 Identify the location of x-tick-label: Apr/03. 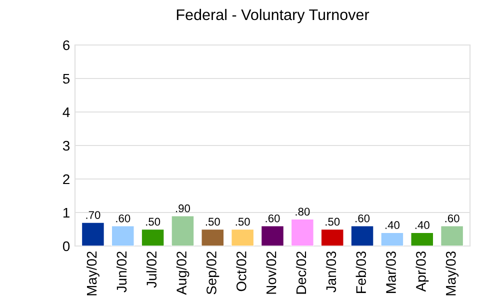
(422, 271).